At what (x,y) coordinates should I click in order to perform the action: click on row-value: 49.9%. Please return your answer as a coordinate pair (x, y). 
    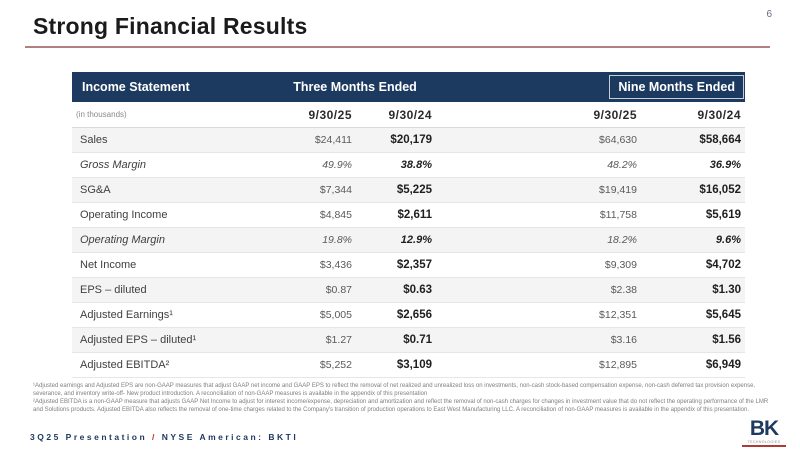
    Looking at the image, I should click on (337, 165).